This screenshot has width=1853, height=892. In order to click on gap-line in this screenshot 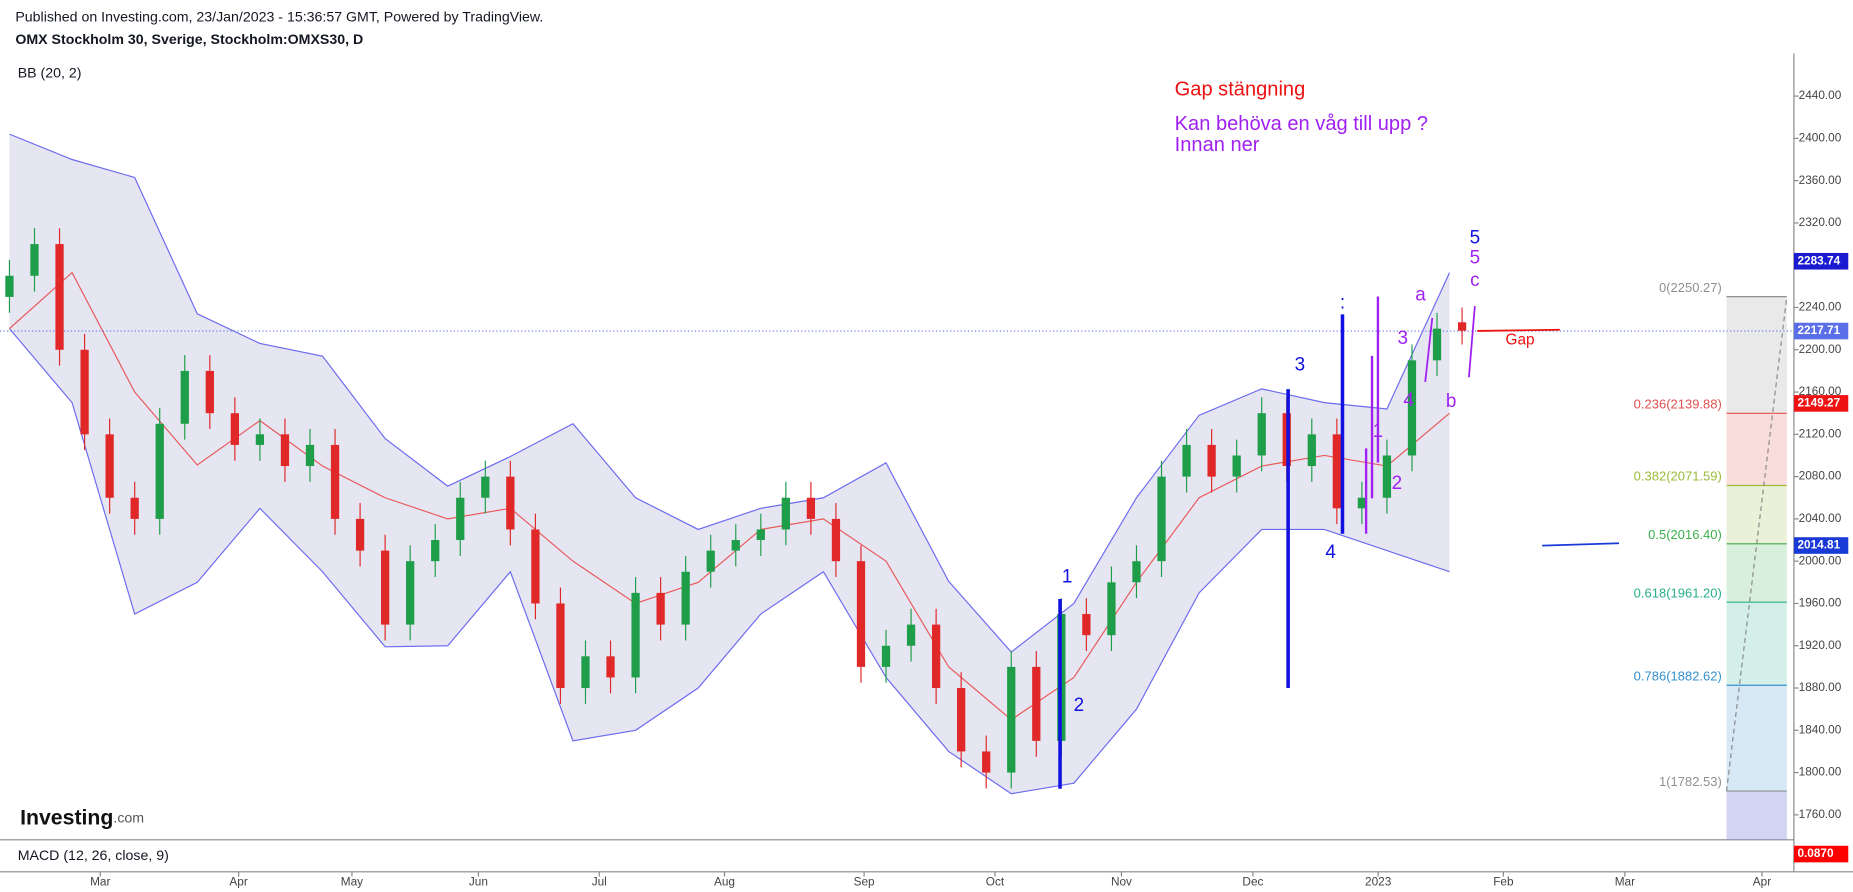, I will do `click(1518, 330)`.